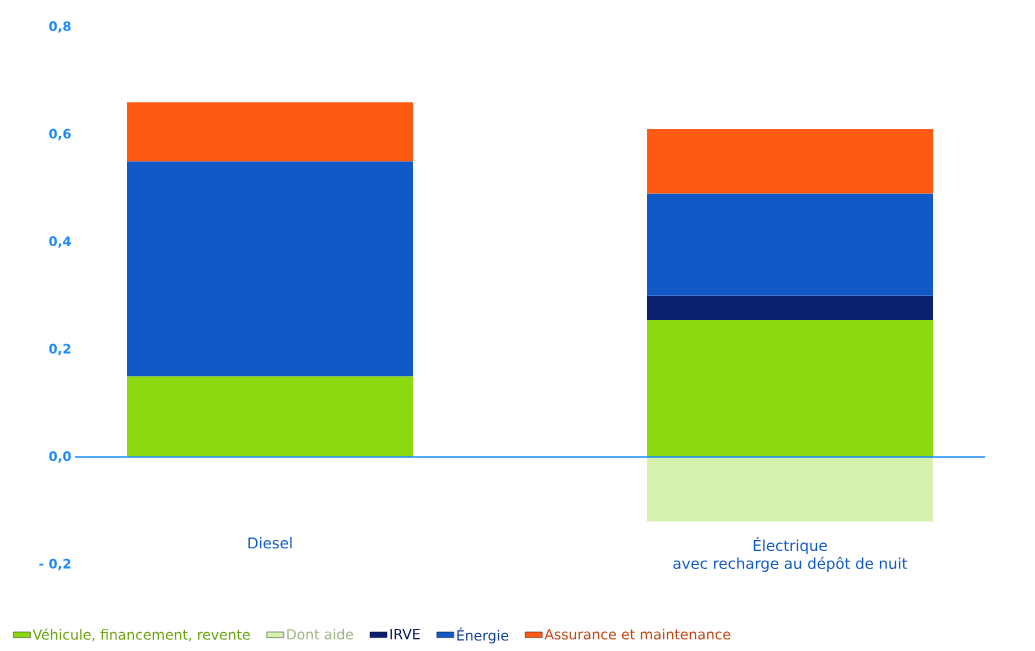 The height and width of the screenshot is (651, 1035). Describe the element at coordinates (483, 635) in the screenshot. I see `legend-label: Énergie` at that location.